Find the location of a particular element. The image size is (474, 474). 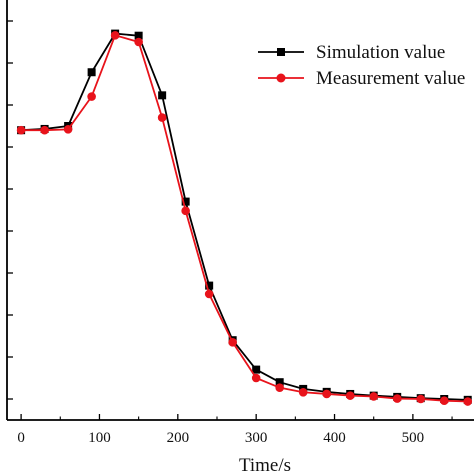

x-tick-label-3: 300 is located at coordinates (256, 438).